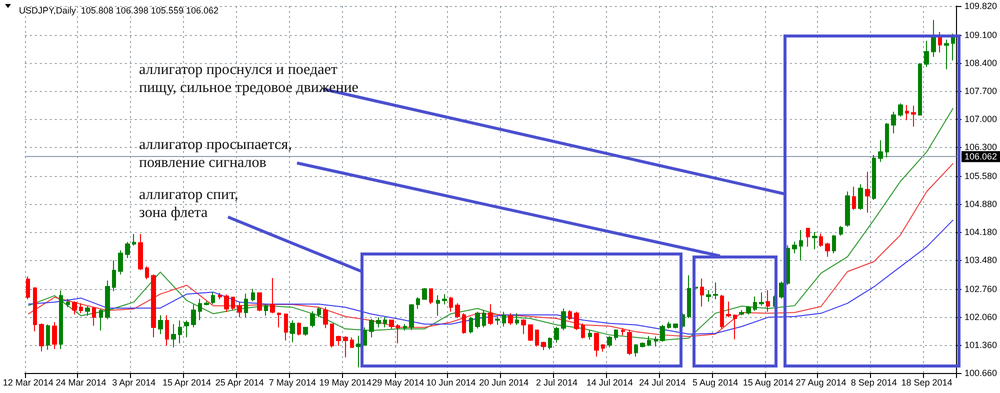 The width and height of the screenshot is (1000, 393). I want to click on y-tick-label: 104.180, so click(981, 231).